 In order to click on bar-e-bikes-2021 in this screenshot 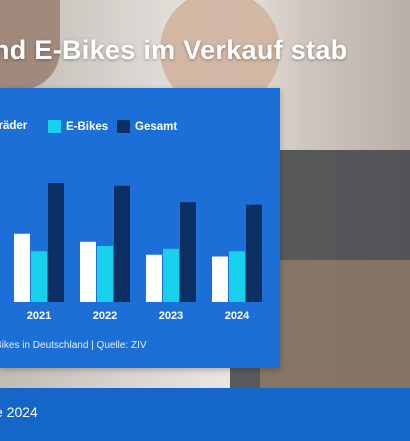, I will do `click(39, 276)`.